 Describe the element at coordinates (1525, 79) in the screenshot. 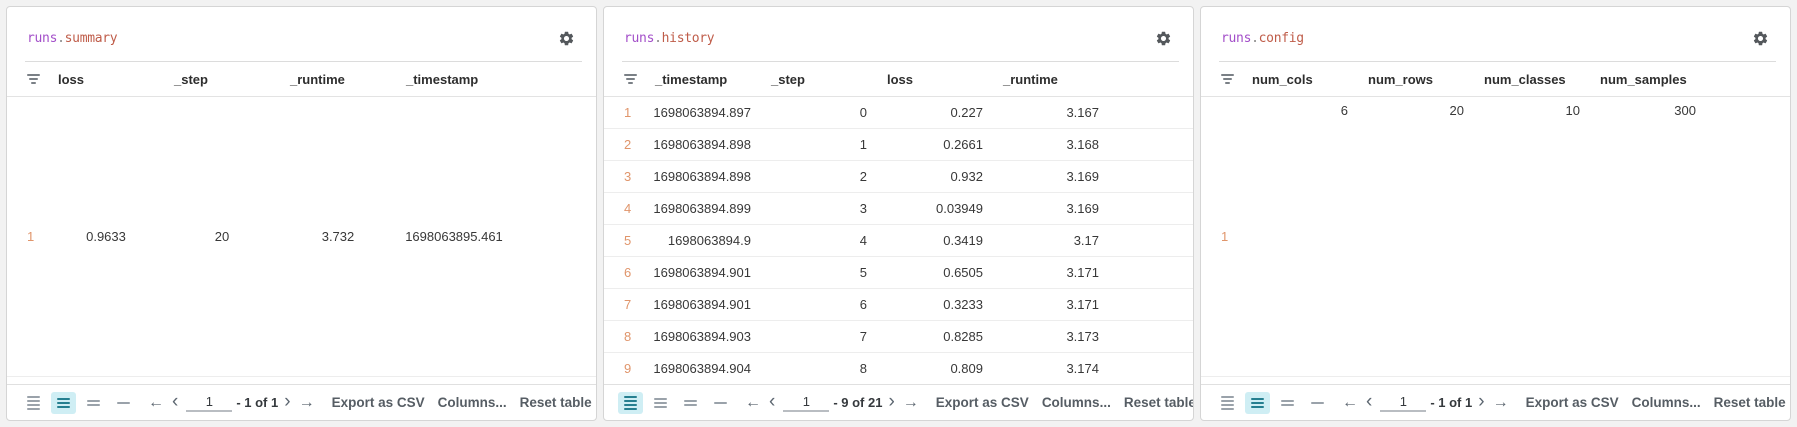

I see `column-header-num-classes: num_classes` at that location.